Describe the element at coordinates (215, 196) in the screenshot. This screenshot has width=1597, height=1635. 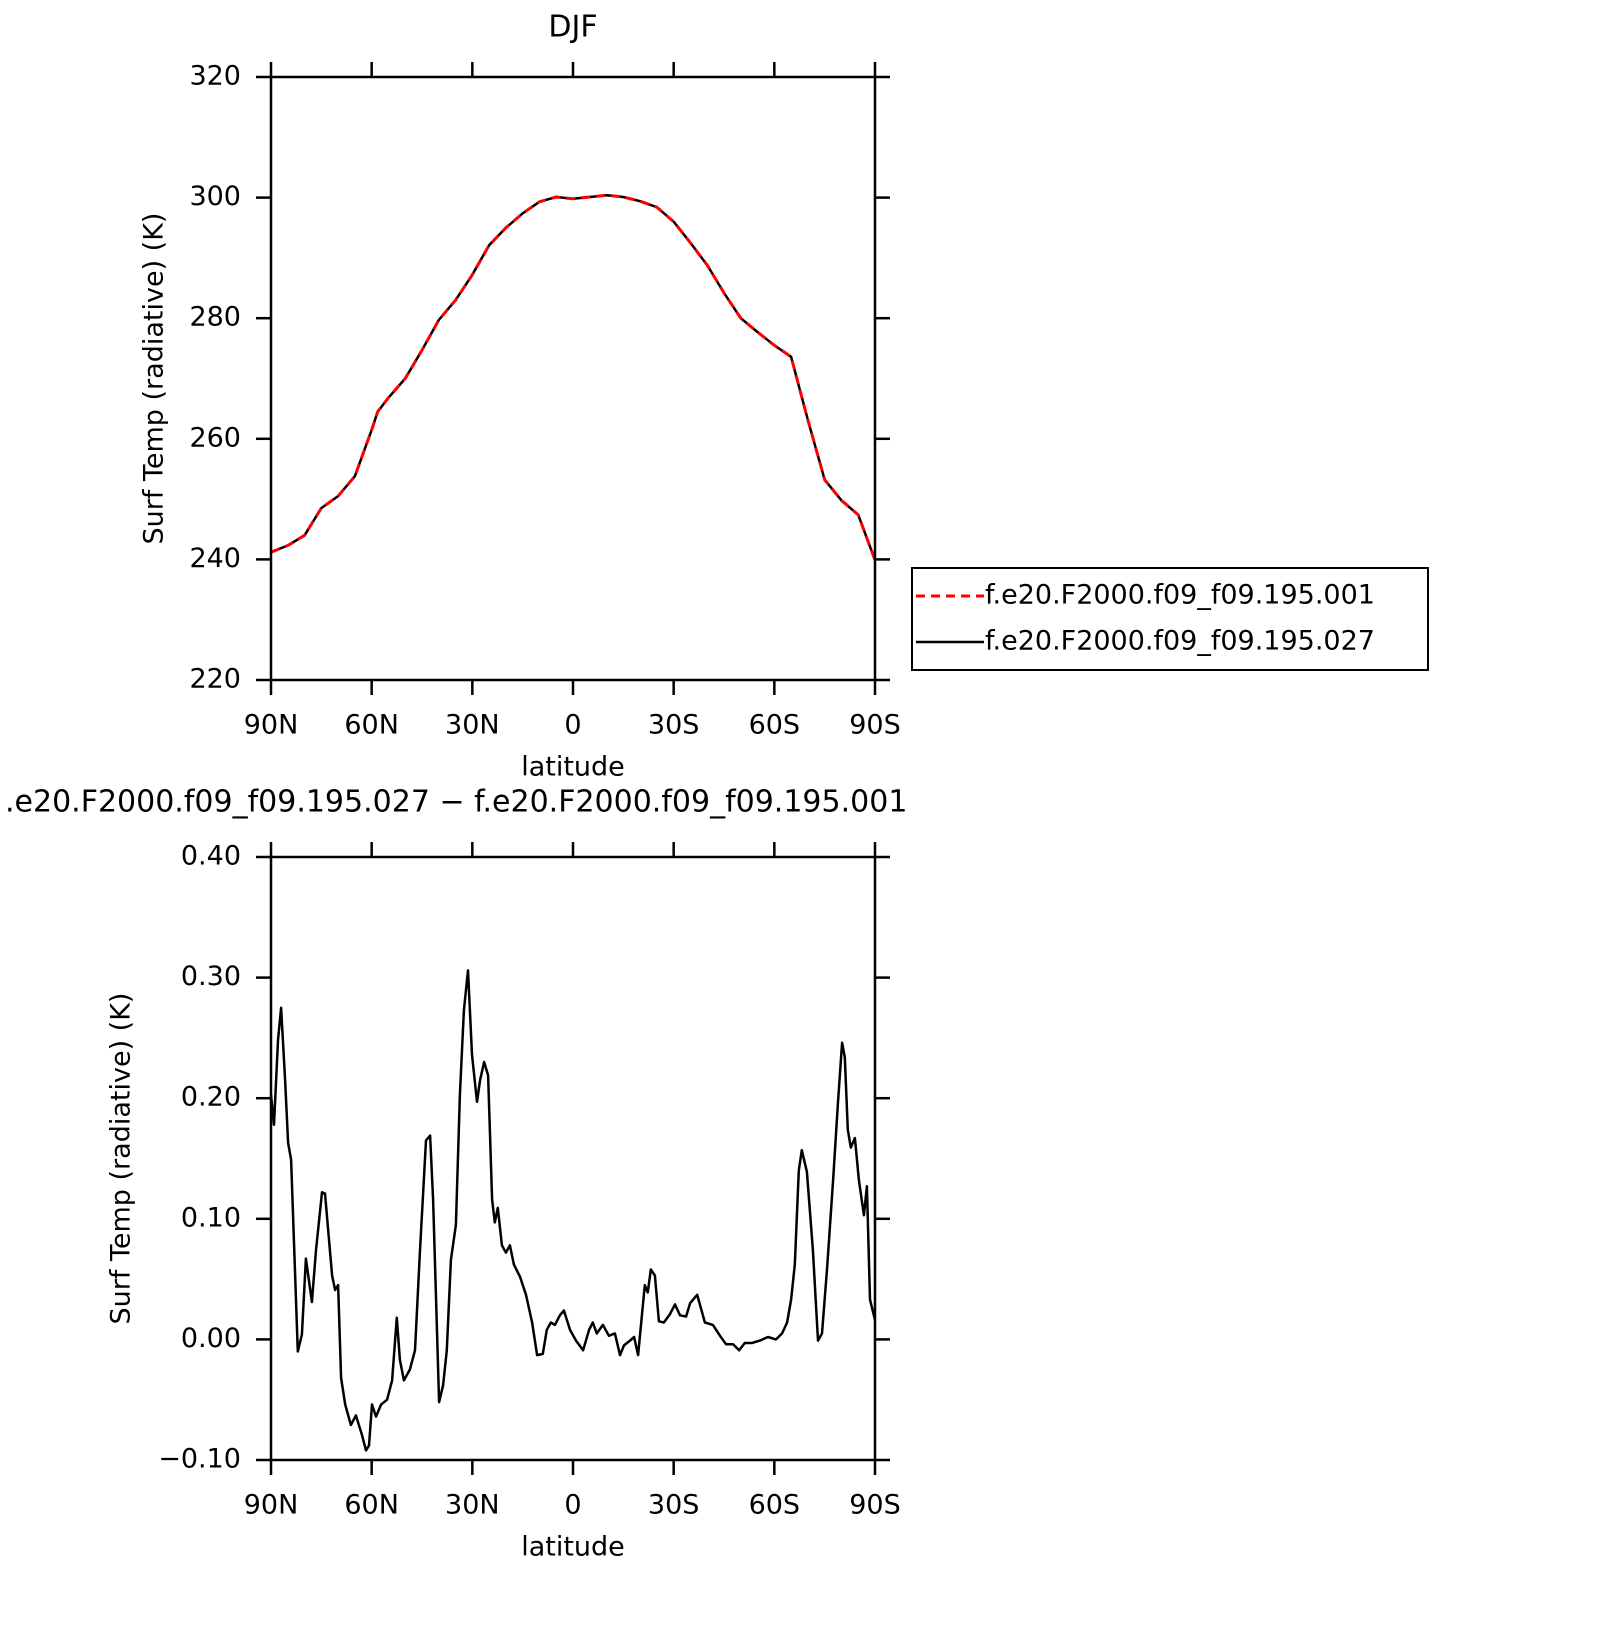
I see `y-tick-label: 300` at that location.